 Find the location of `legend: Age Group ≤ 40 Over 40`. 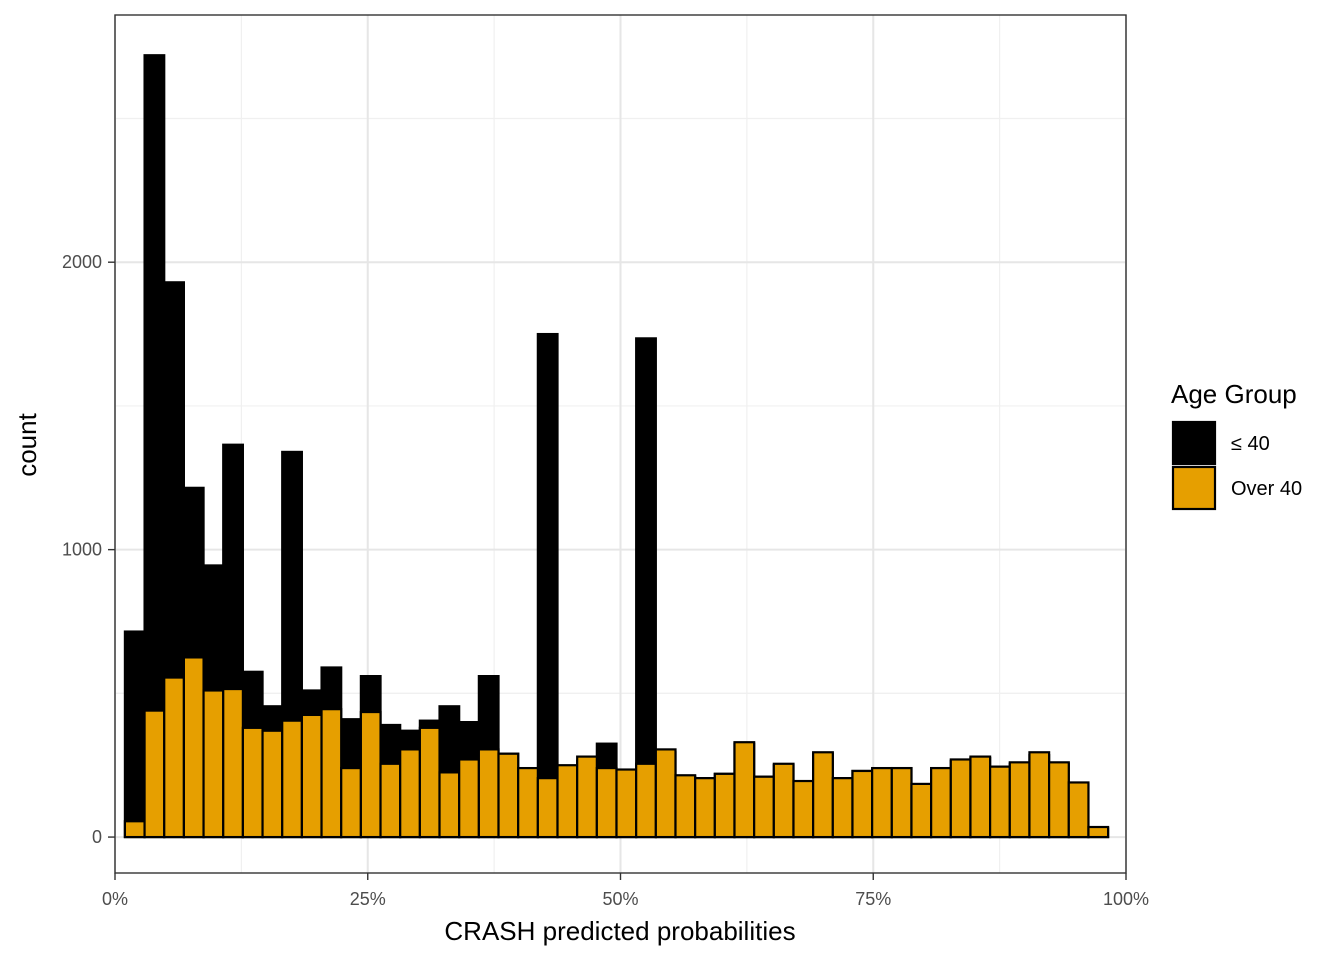

legend: Age Group ≤ 40 Over 40 is located at coordinates (1236, 445).